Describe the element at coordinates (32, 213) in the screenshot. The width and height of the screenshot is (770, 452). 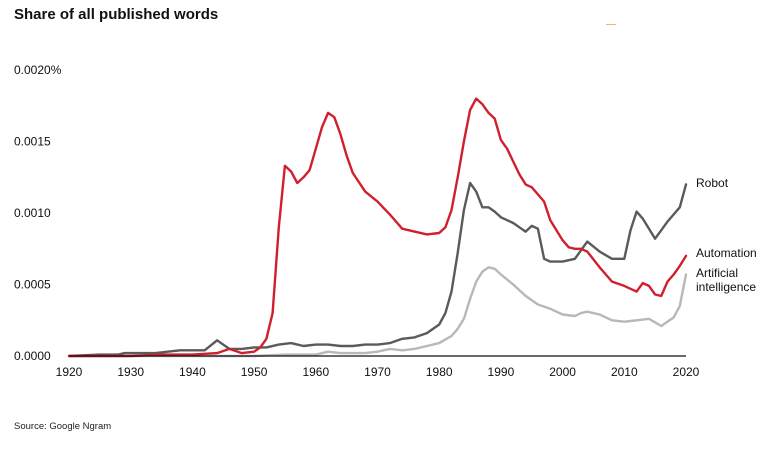
I see `y-tick-label: 0.0010` at that location.